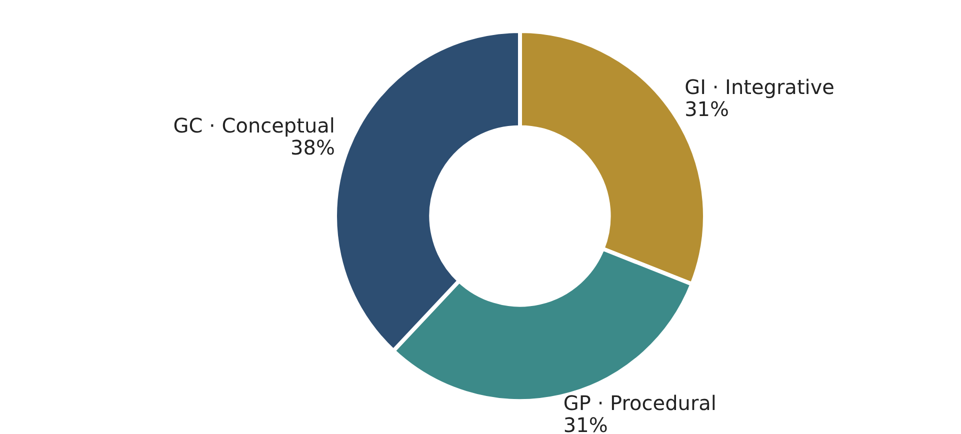 Image resolution: width=961 pixels, height=434 pixels. I want to click on data-label: 38%, so click(312, 148).